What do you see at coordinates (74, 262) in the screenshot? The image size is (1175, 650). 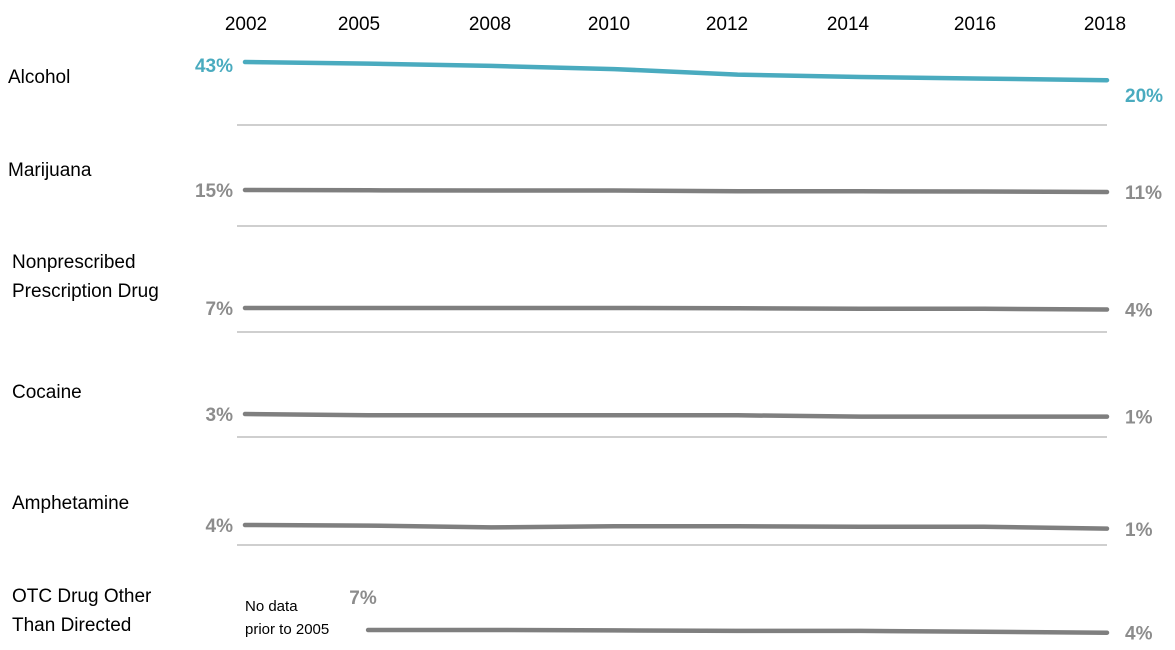 I see `series-label: Nonprescribed` at bounding box center [74, 262].